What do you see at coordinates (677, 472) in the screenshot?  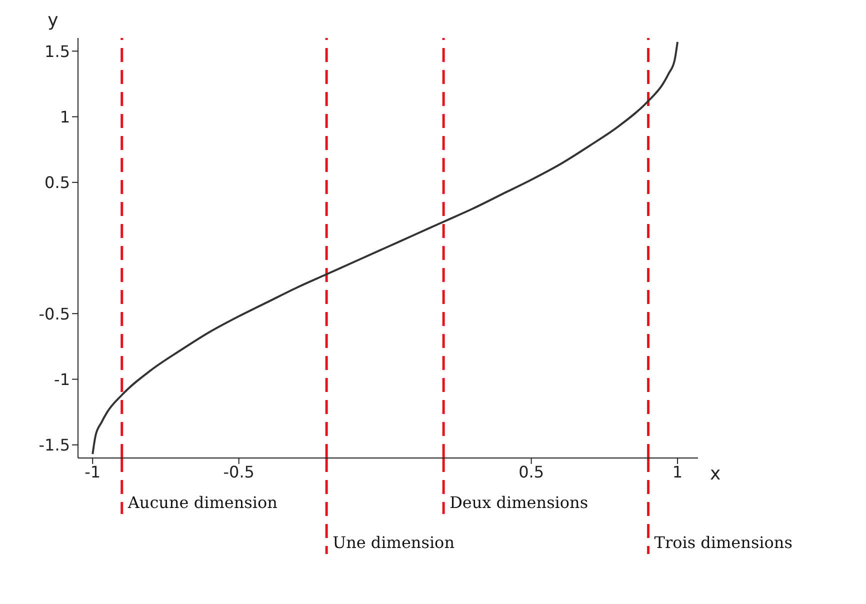 I see `x-tick-label: 1` at bounding box center [677, 472].